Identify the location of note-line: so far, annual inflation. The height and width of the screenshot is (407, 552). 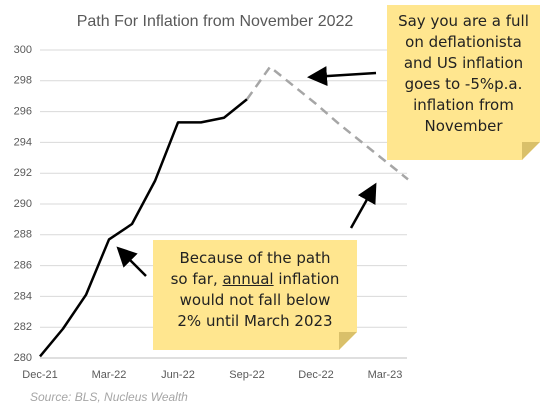
(255, 279).